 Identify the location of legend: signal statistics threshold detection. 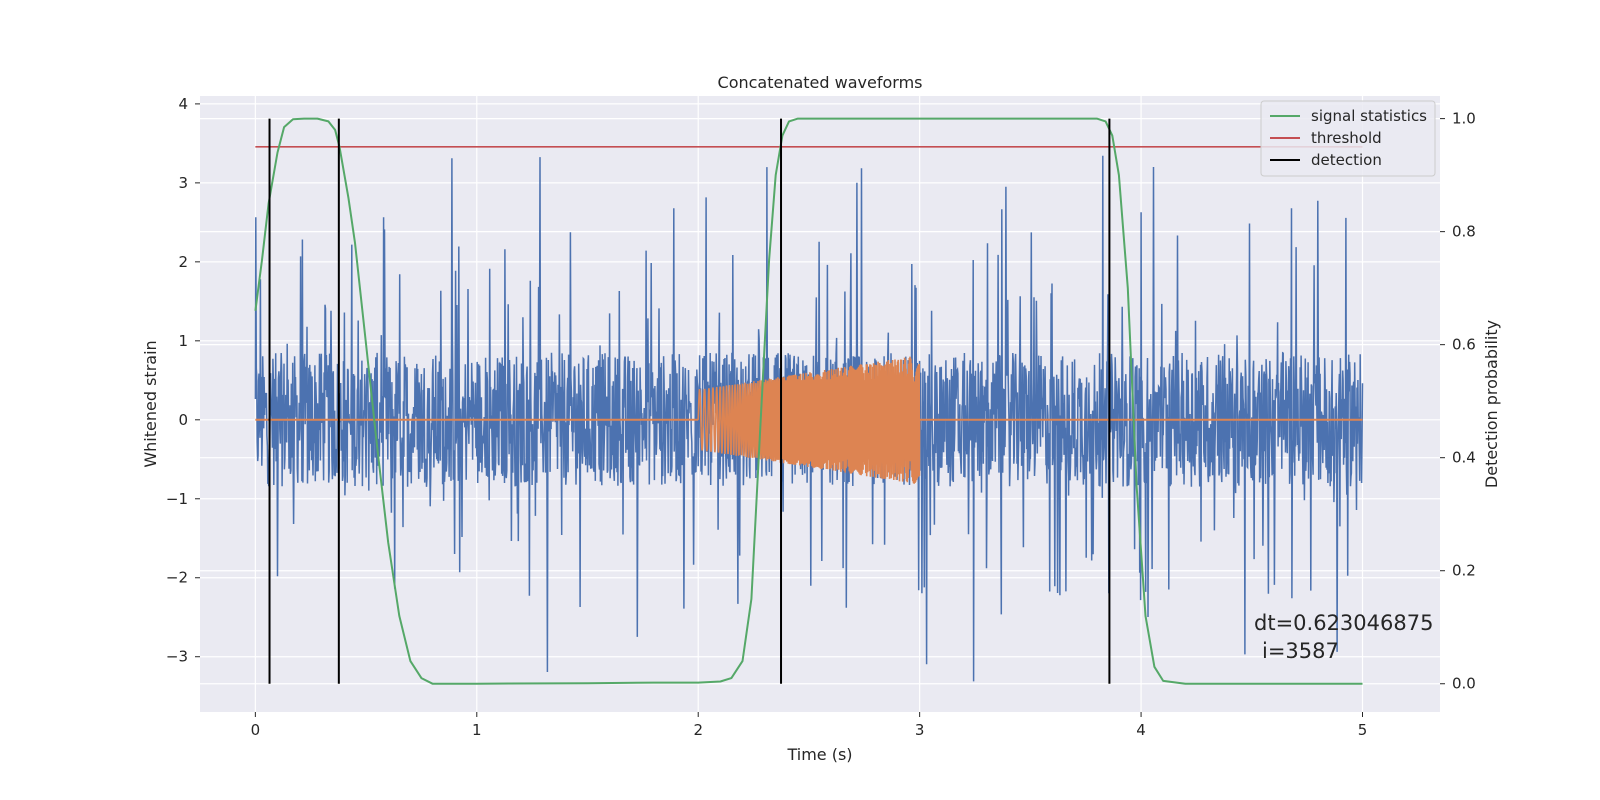
(1348, 138).